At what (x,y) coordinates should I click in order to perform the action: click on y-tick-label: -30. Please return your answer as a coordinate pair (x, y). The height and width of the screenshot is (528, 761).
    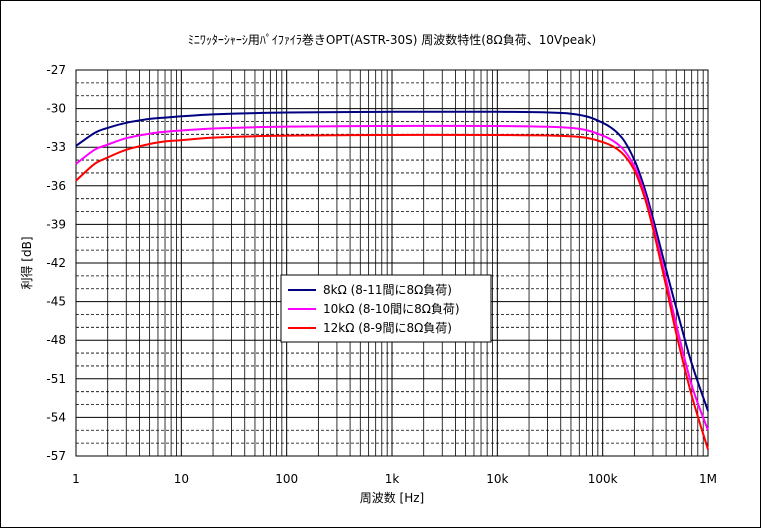
    Looking at the image, I should click on (56, 109).